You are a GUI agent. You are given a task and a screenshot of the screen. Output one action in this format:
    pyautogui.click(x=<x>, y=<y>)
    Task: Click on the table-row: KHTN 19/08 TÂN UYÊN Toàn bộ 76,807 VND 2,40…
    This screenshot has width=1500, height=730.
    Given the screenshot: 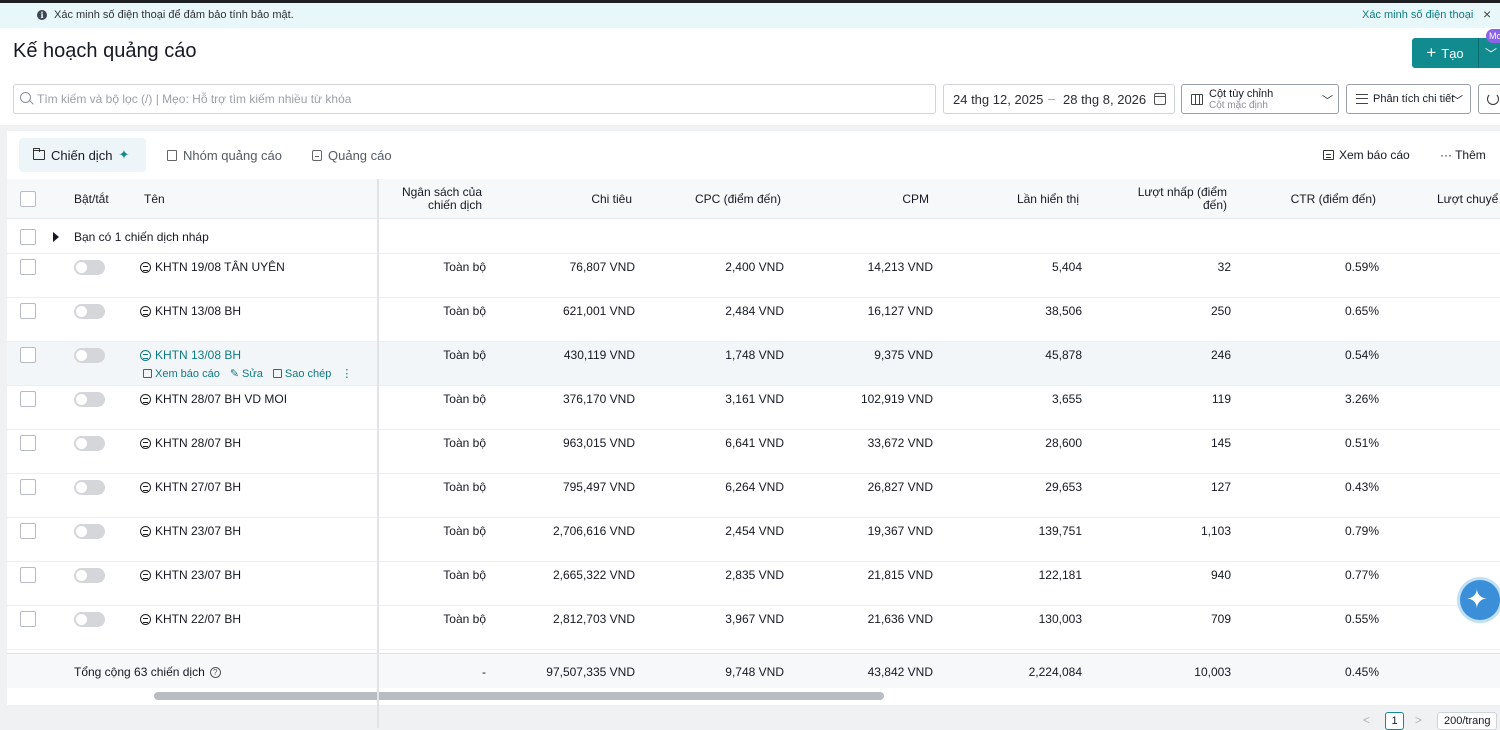 What is the action you would take?
    pyautogui.click(x=753, y=276)
    